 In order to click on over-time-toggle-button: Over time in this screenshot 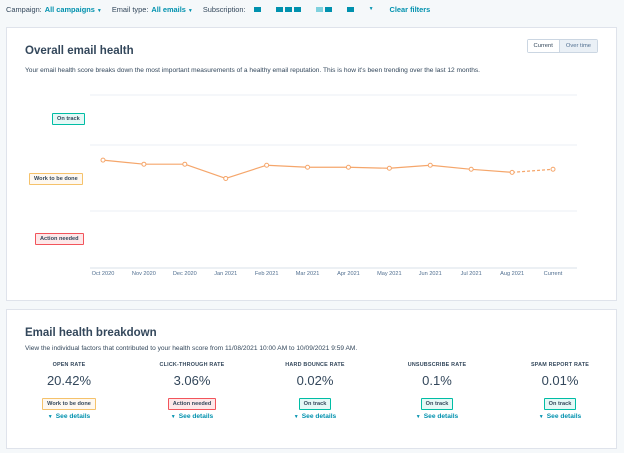, I will do `click(578, 46)`.